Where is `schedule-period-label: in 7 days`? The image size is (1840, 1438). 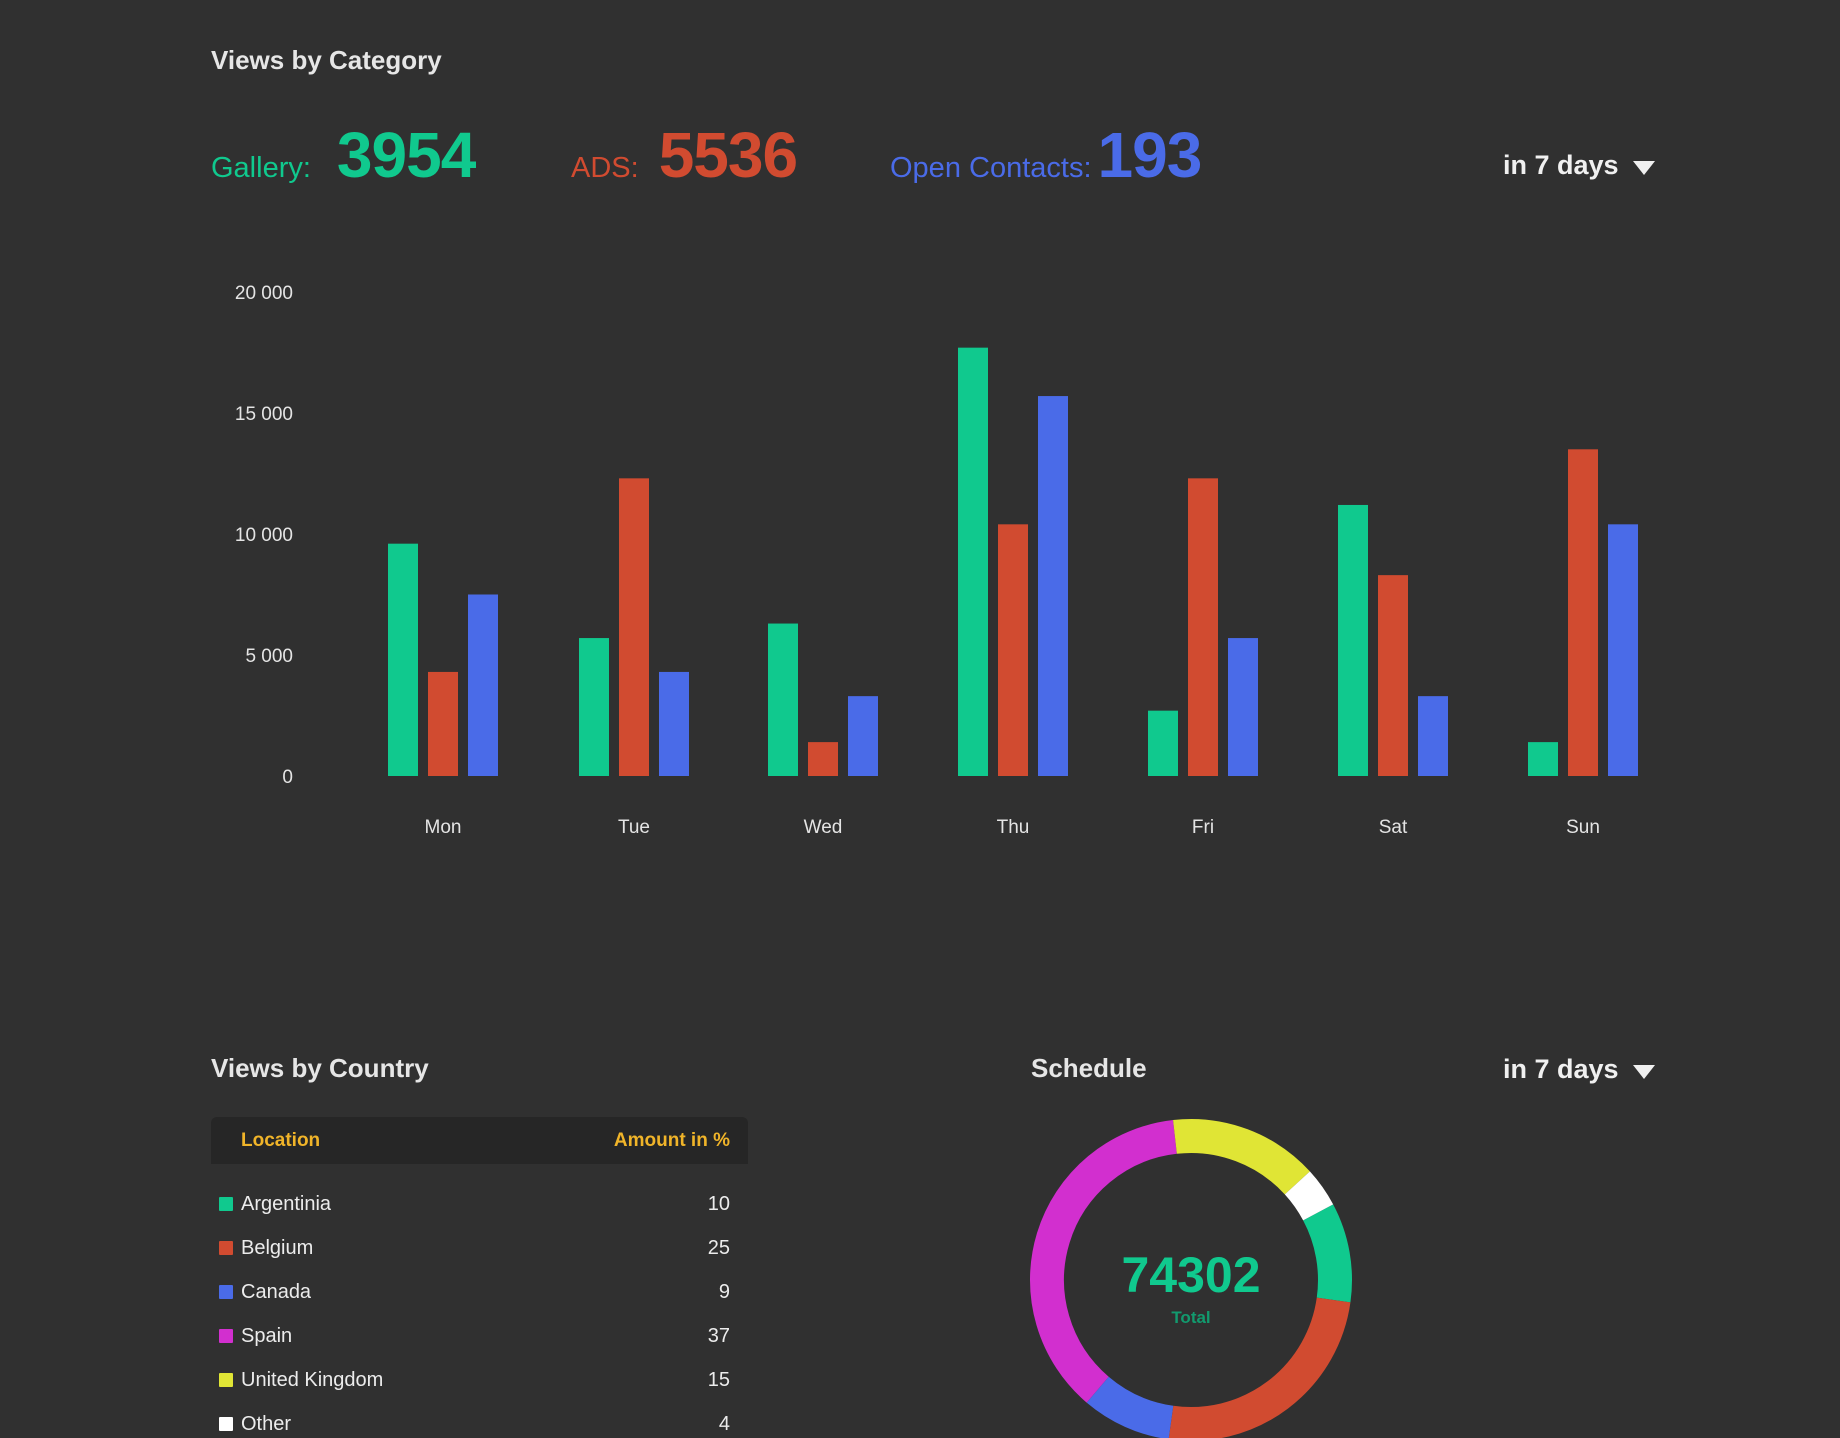 schedule-period-label: in 7 days is located at coordinates (1561, 1069).